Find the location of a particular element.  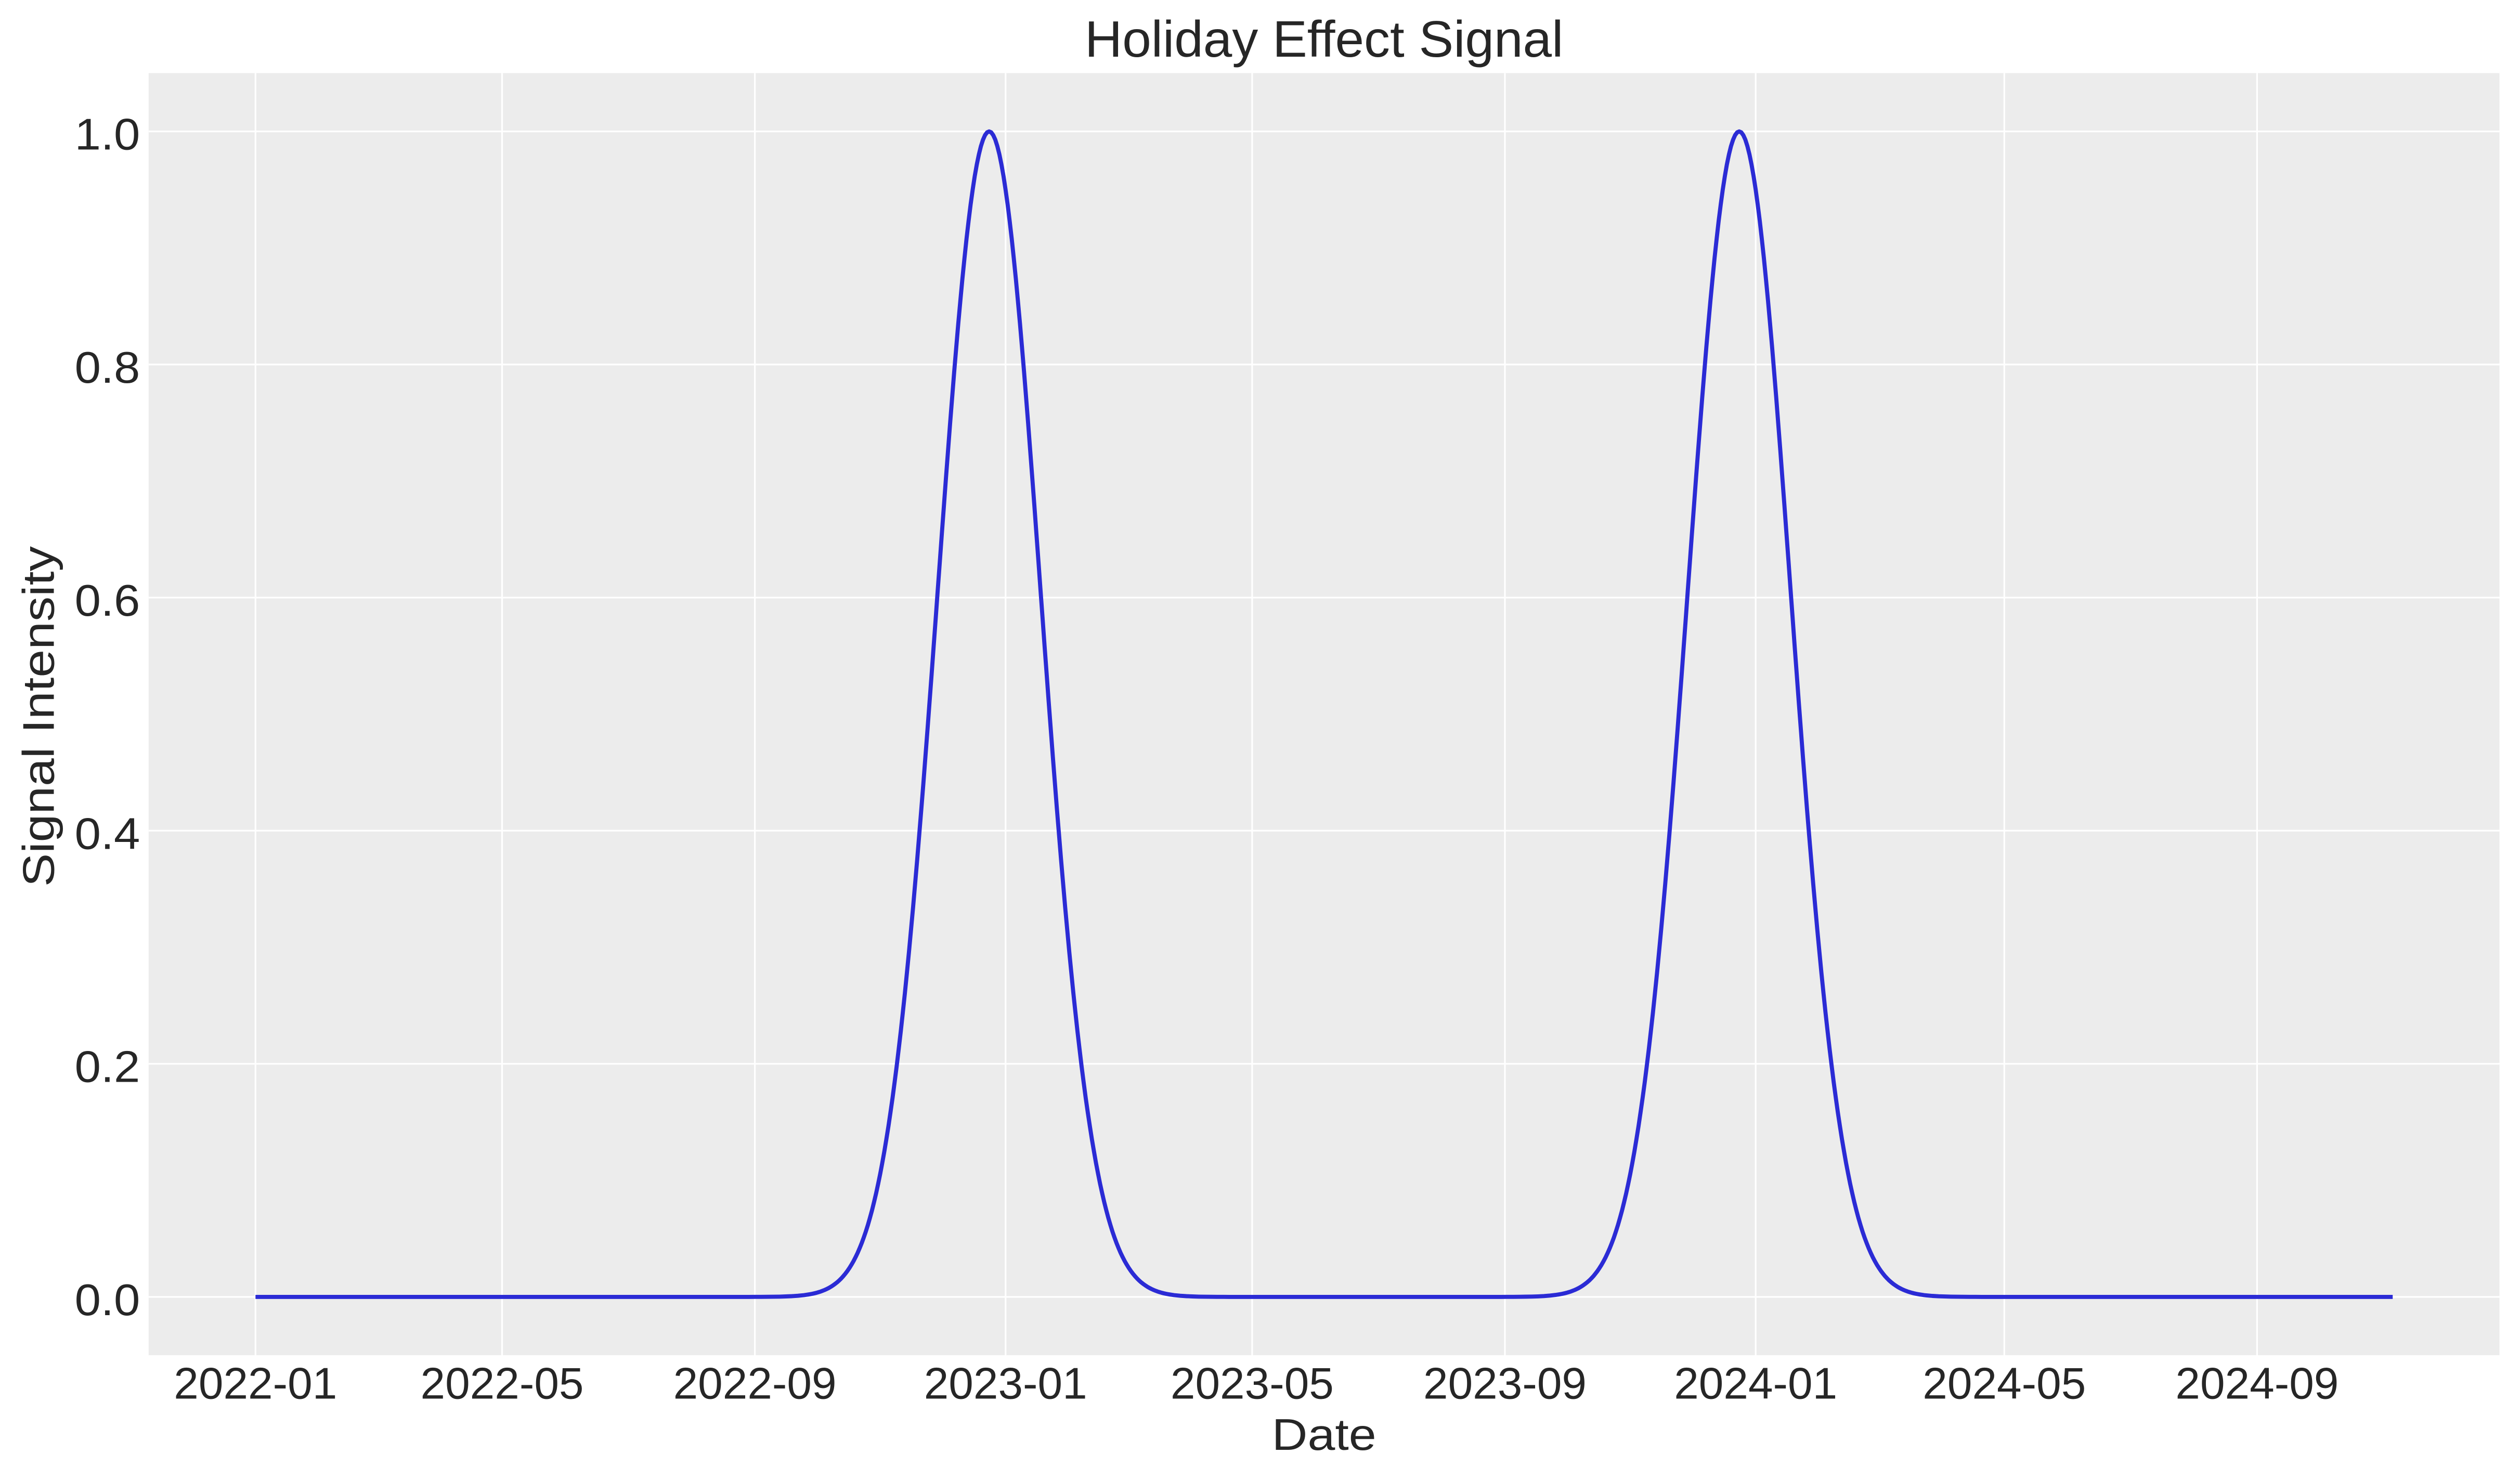

svg-text: 0.0 is located at coordinates (107, 1300).